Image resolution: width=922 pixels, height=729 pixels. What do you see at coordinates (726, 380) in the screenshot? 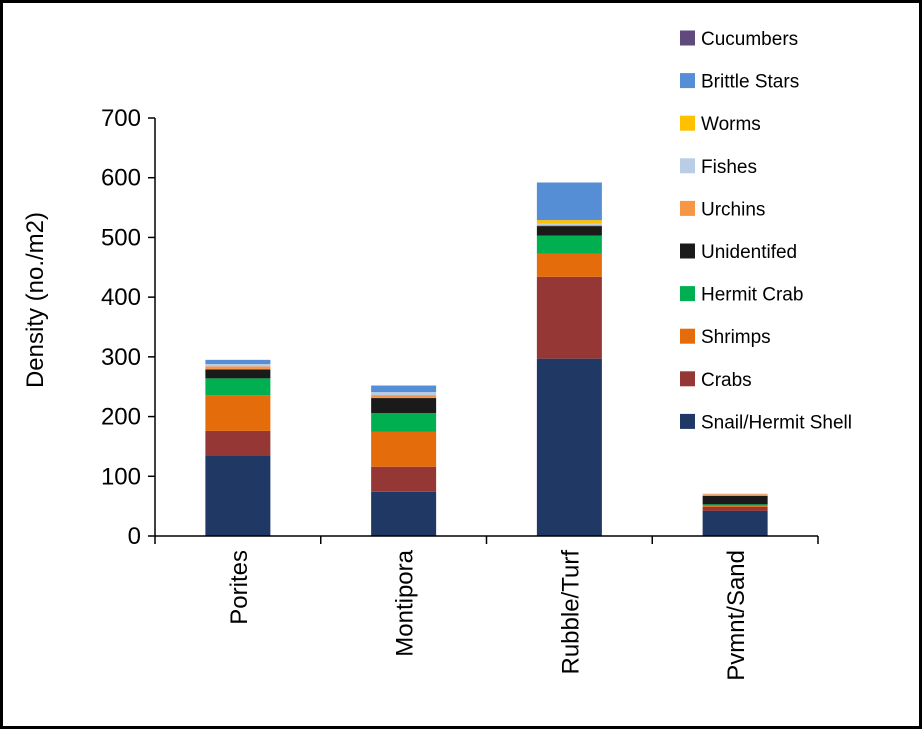
I see `legend-label: Crabs` at bounding box center [726, 380].